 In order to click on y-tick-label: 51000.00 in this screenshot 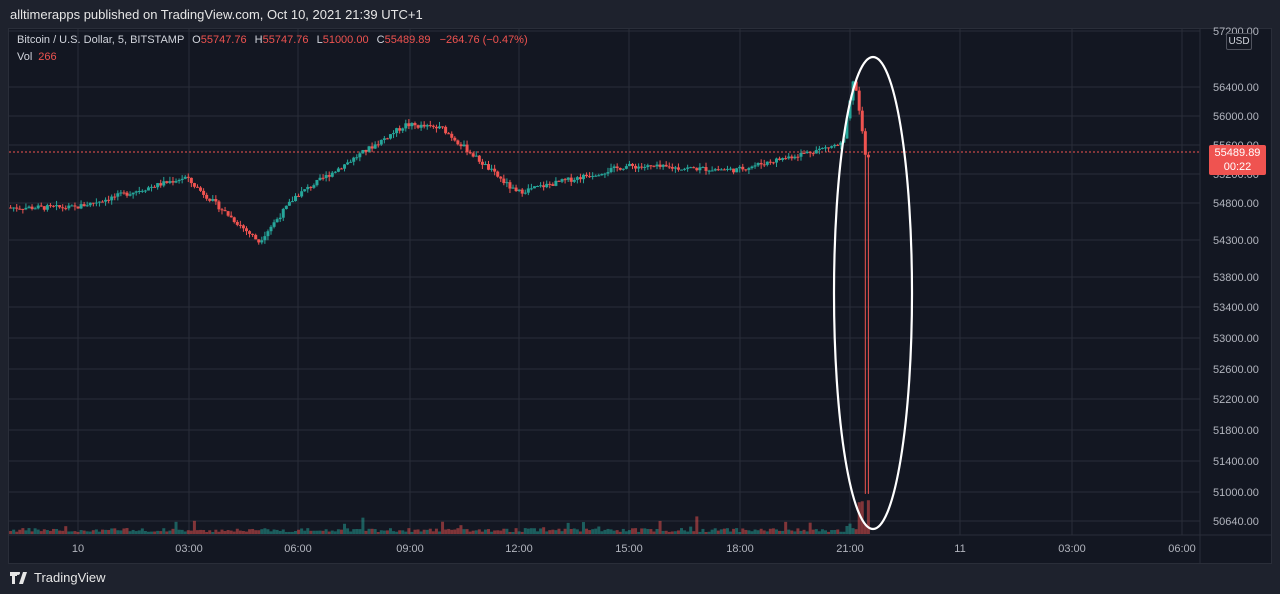, I will do `click(1236, 493)`.